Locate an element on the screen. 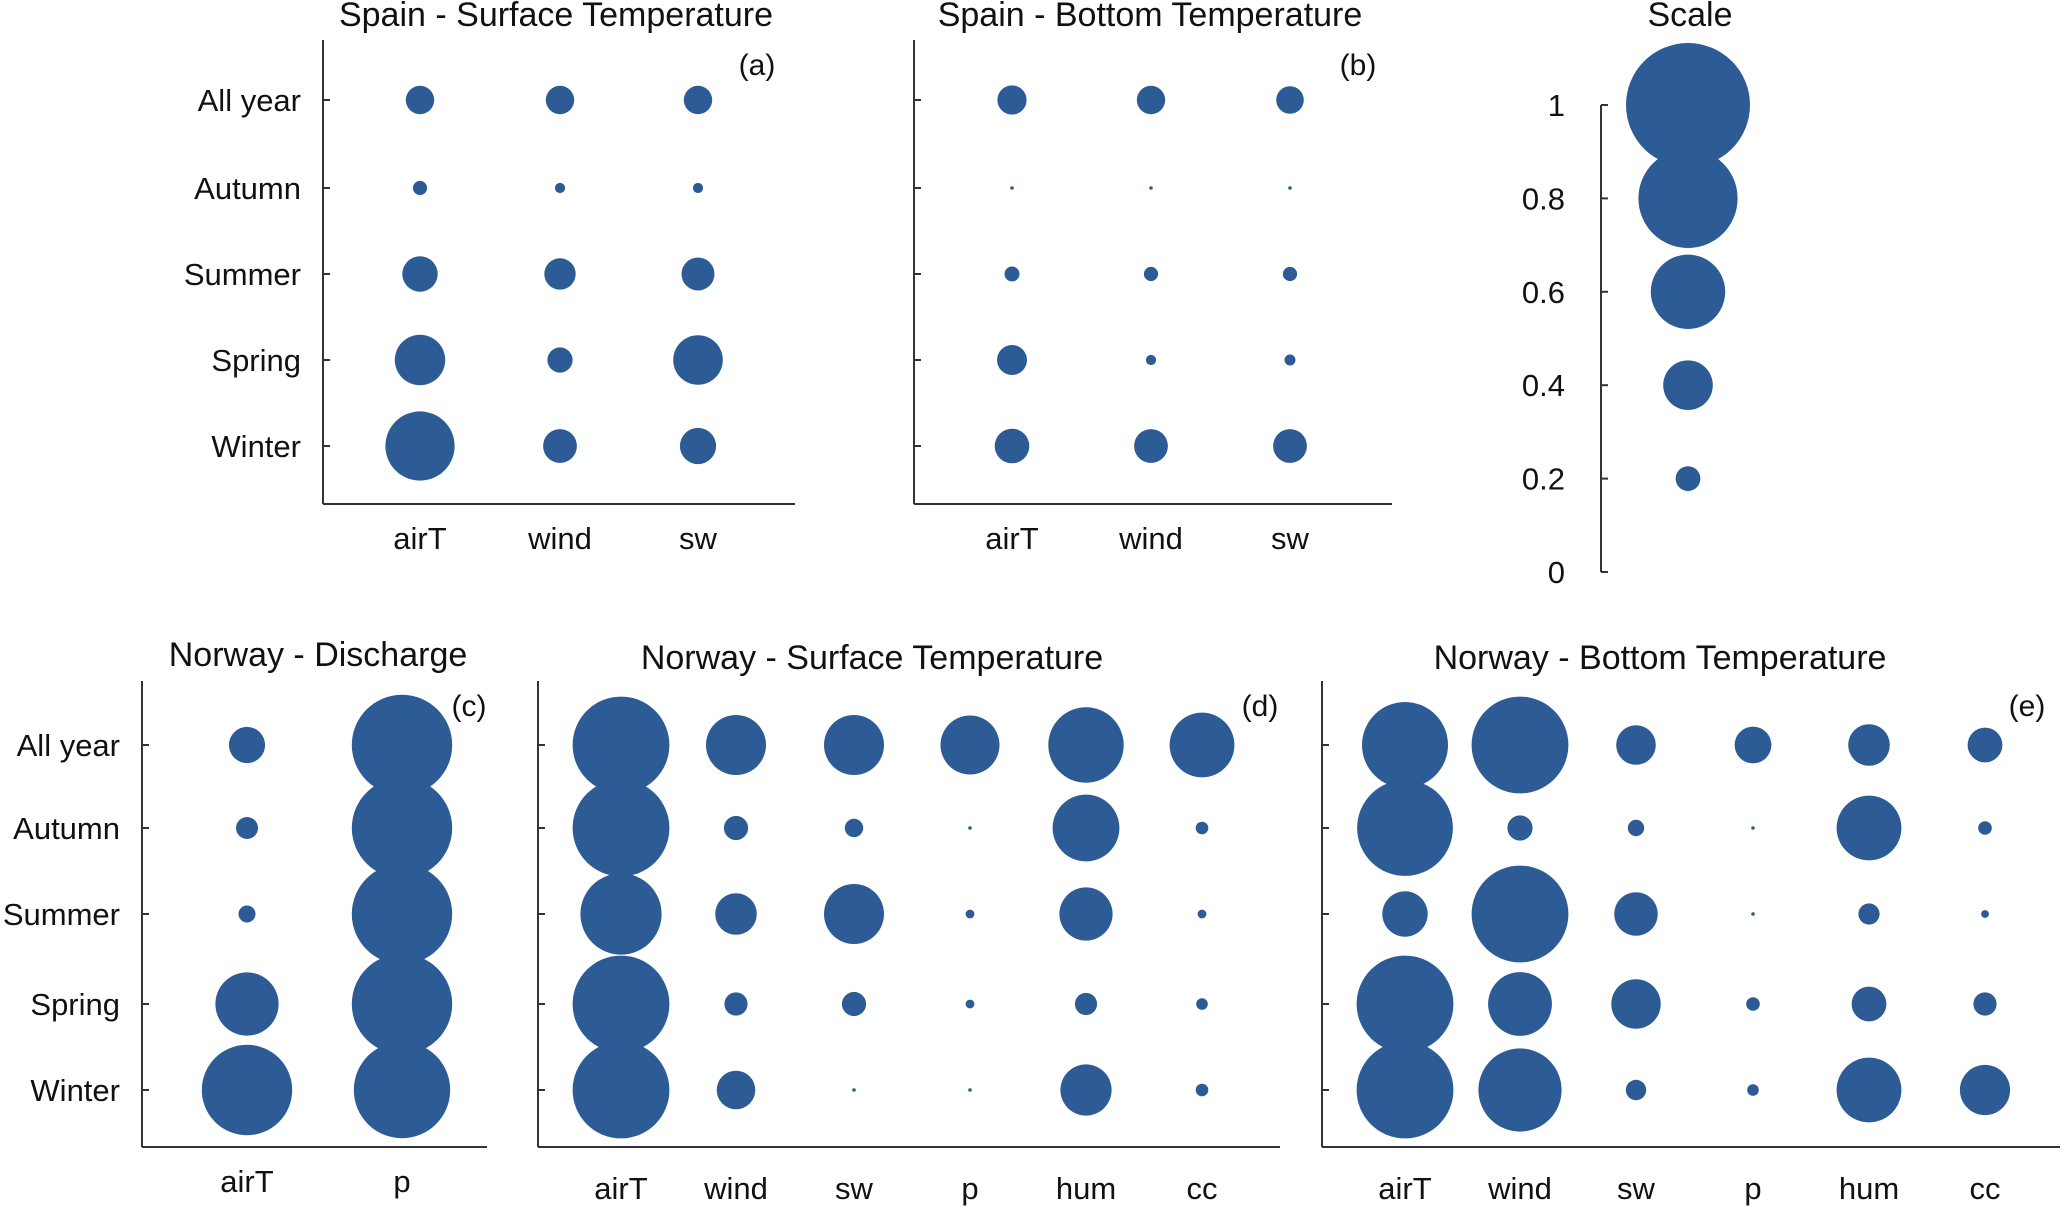 This screenshot has width=2067, height=1209. scale-tick-label: 0.4 is located at coordinates (1543, 385).